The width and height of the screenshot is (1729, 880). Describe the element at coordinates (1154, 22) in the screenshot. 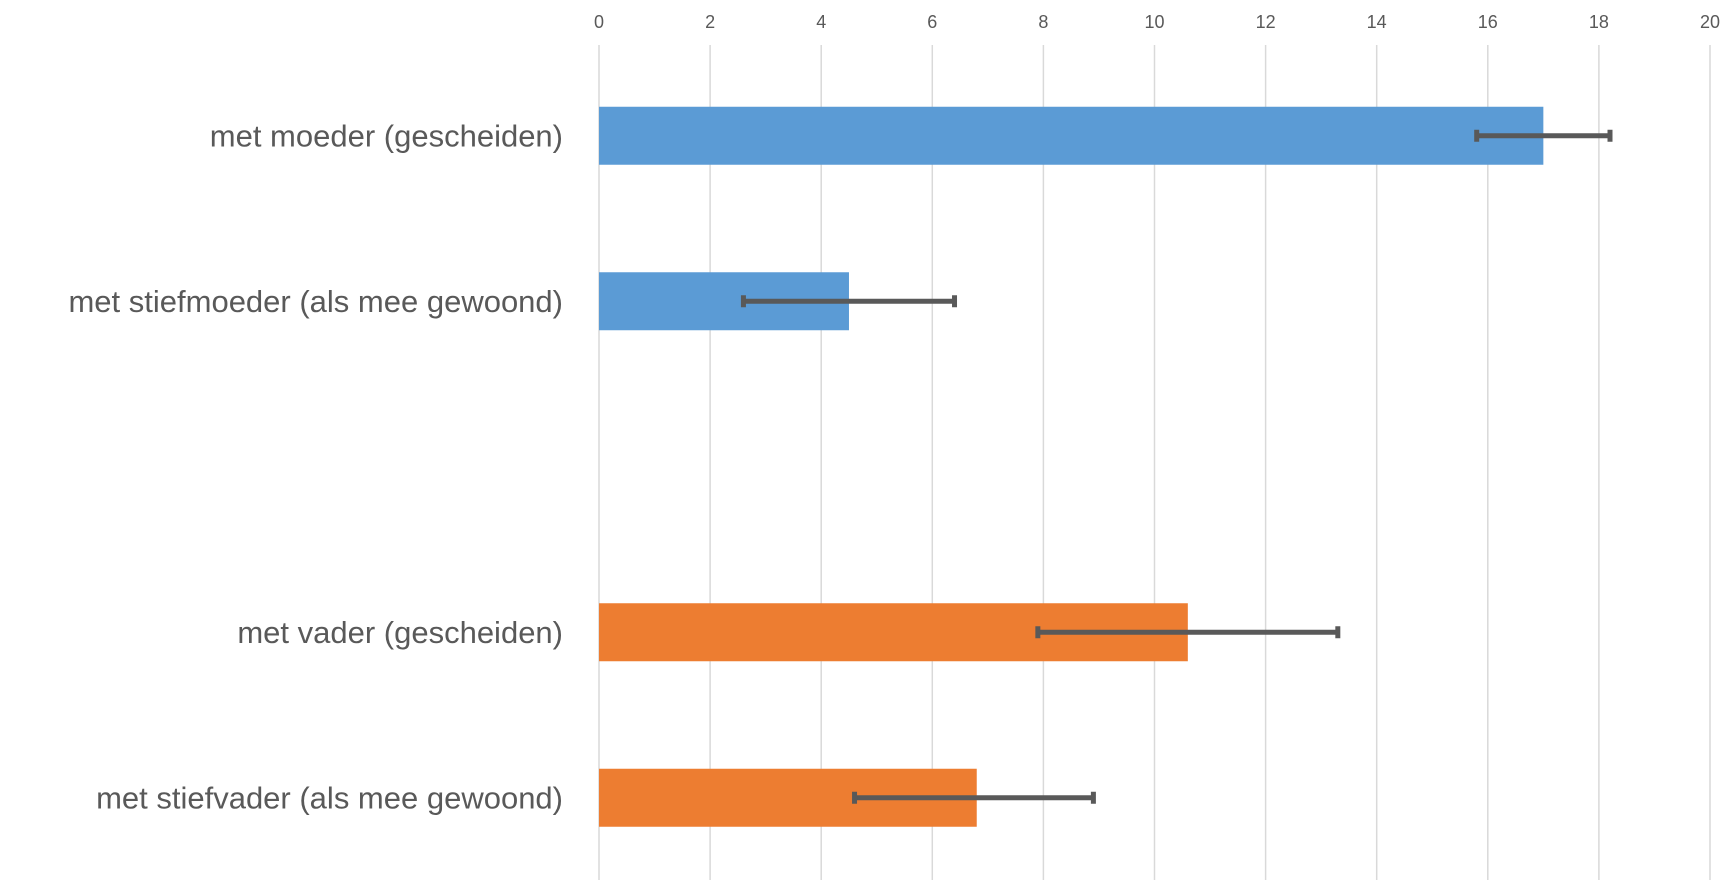

I see `x-tick-label: 10` at that location.